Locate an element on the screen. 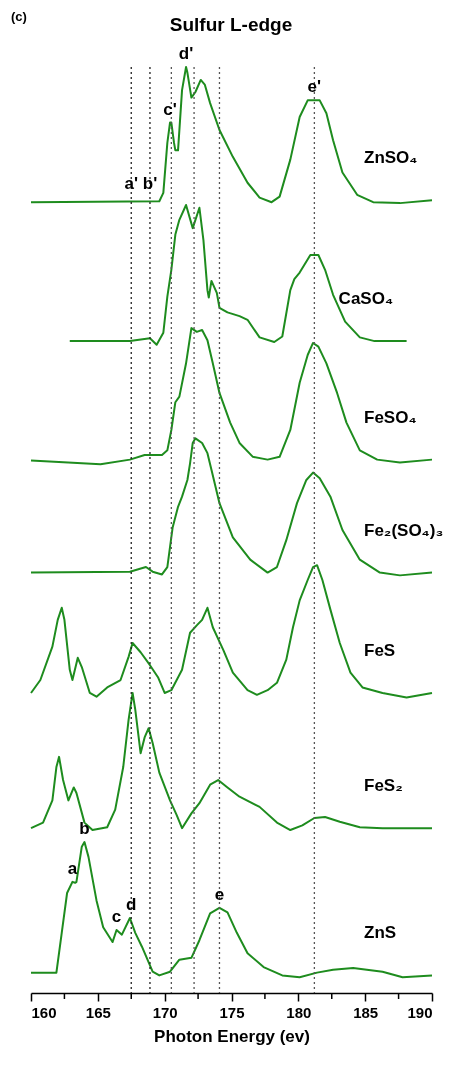 This screenshot has width=472, height=1065. annotation: d is located at coordinates (131, 904).